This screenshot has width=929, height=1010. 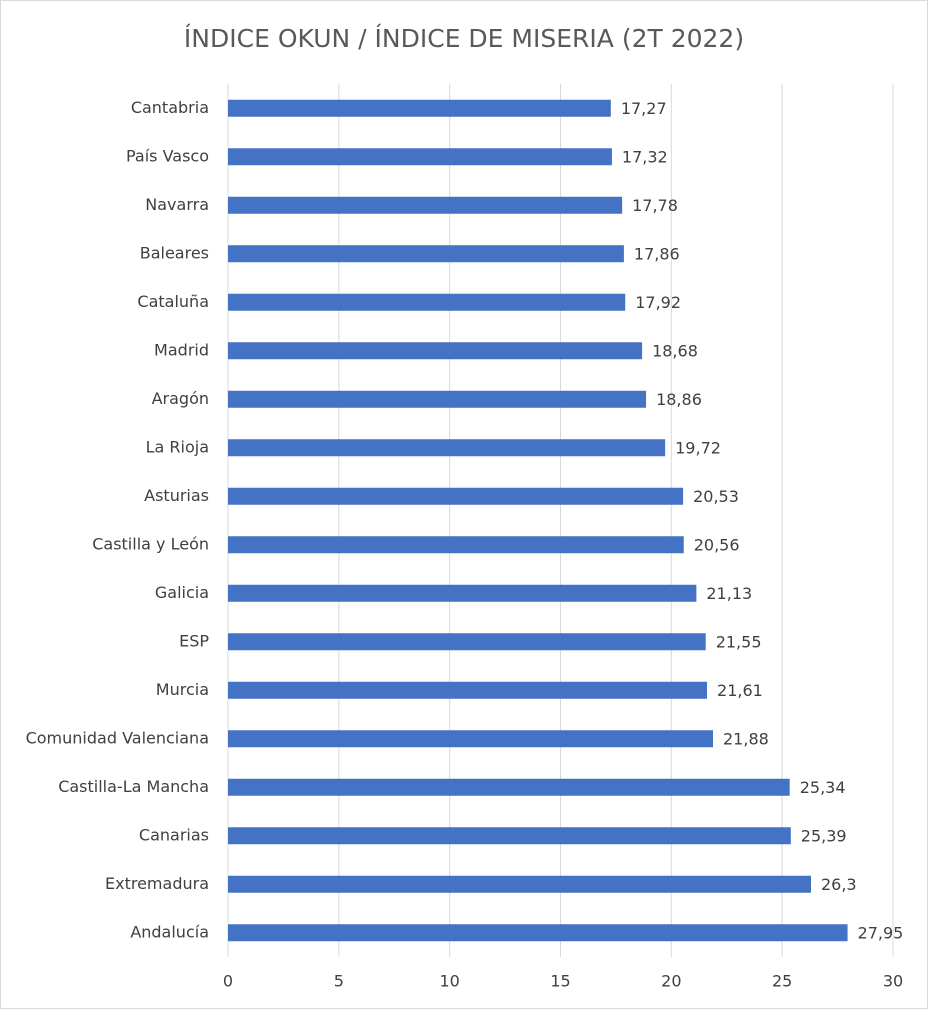 What do you see at coordinates (729, 593) in the screenshot?
I see `data-label: 21,13` at bounding box center [729, 593].